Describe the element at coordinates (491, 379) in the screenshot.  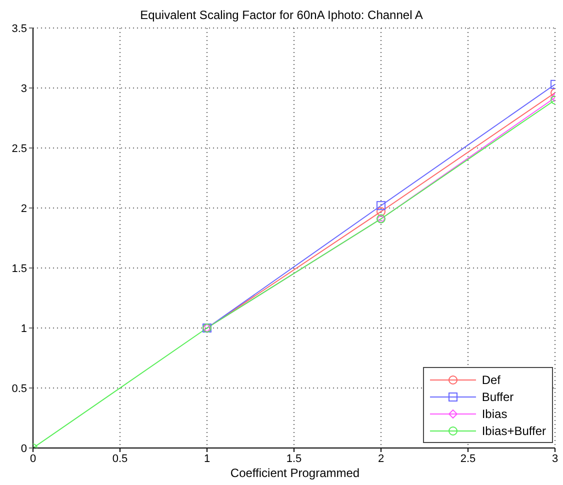
I see `legend-label: Def` at that location.